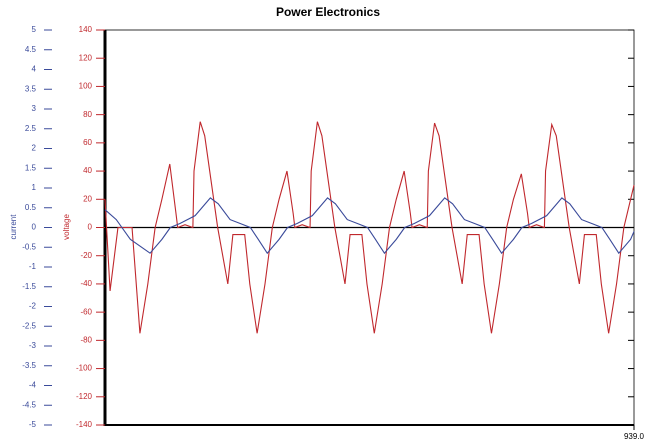 This screenshot has height=443, width=652. I want to click on y2-tick-label: -2, so click(33, 306).